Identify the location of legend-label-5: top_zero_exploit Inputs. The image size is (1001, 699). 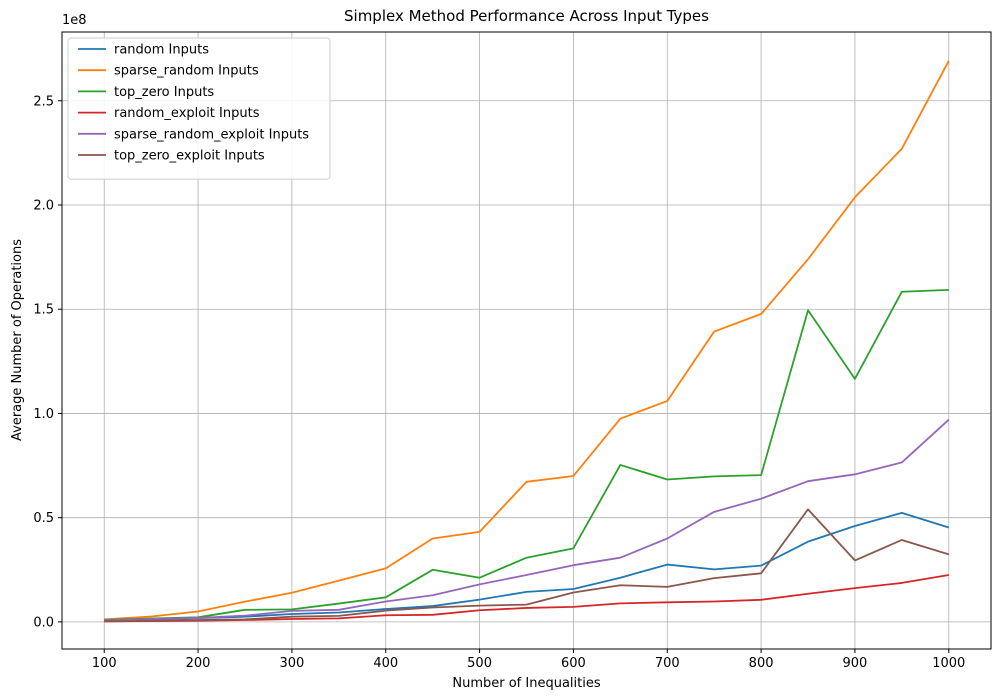
(189, 156).